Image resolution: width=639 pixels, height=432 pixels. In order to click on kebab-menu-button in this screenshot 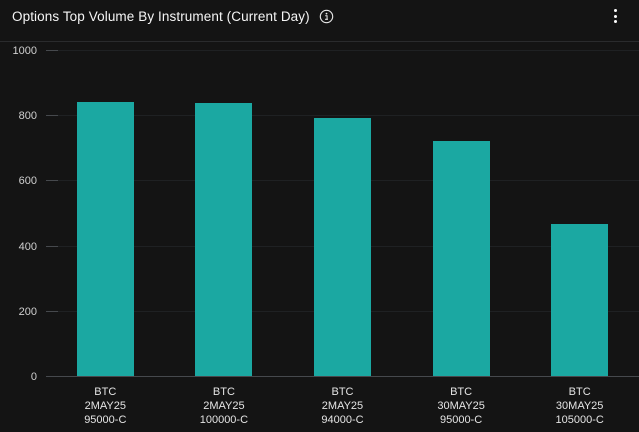, I will do `click(615, 16)`.